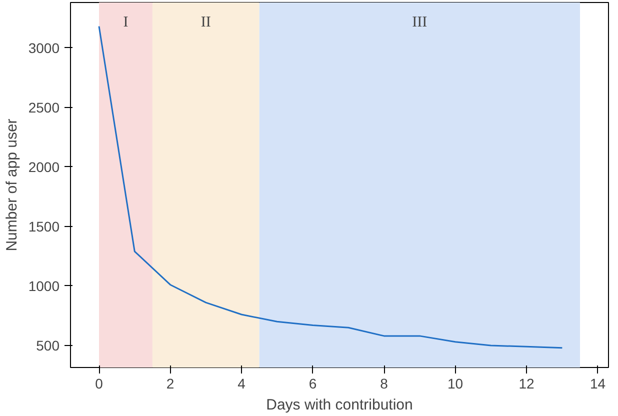 The height and width of the screenshot is (416, 618). I want to click on x-tick-label: 2, so click(170, 384).